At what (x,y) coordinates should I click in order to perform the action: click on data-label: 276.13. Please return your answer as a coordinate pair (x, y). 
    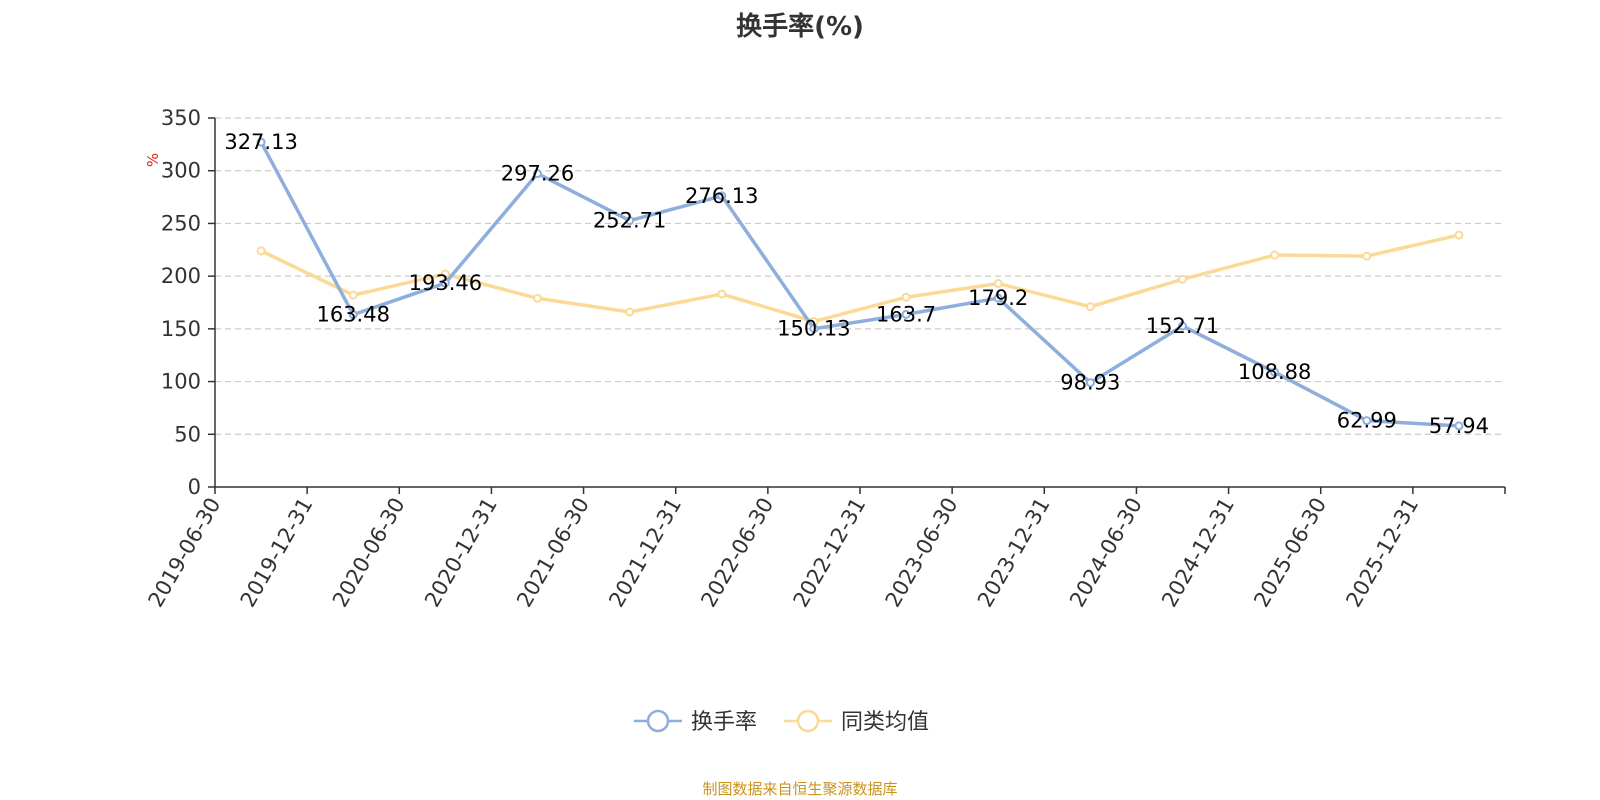
    Looking at the image, I should click on (721, 196).